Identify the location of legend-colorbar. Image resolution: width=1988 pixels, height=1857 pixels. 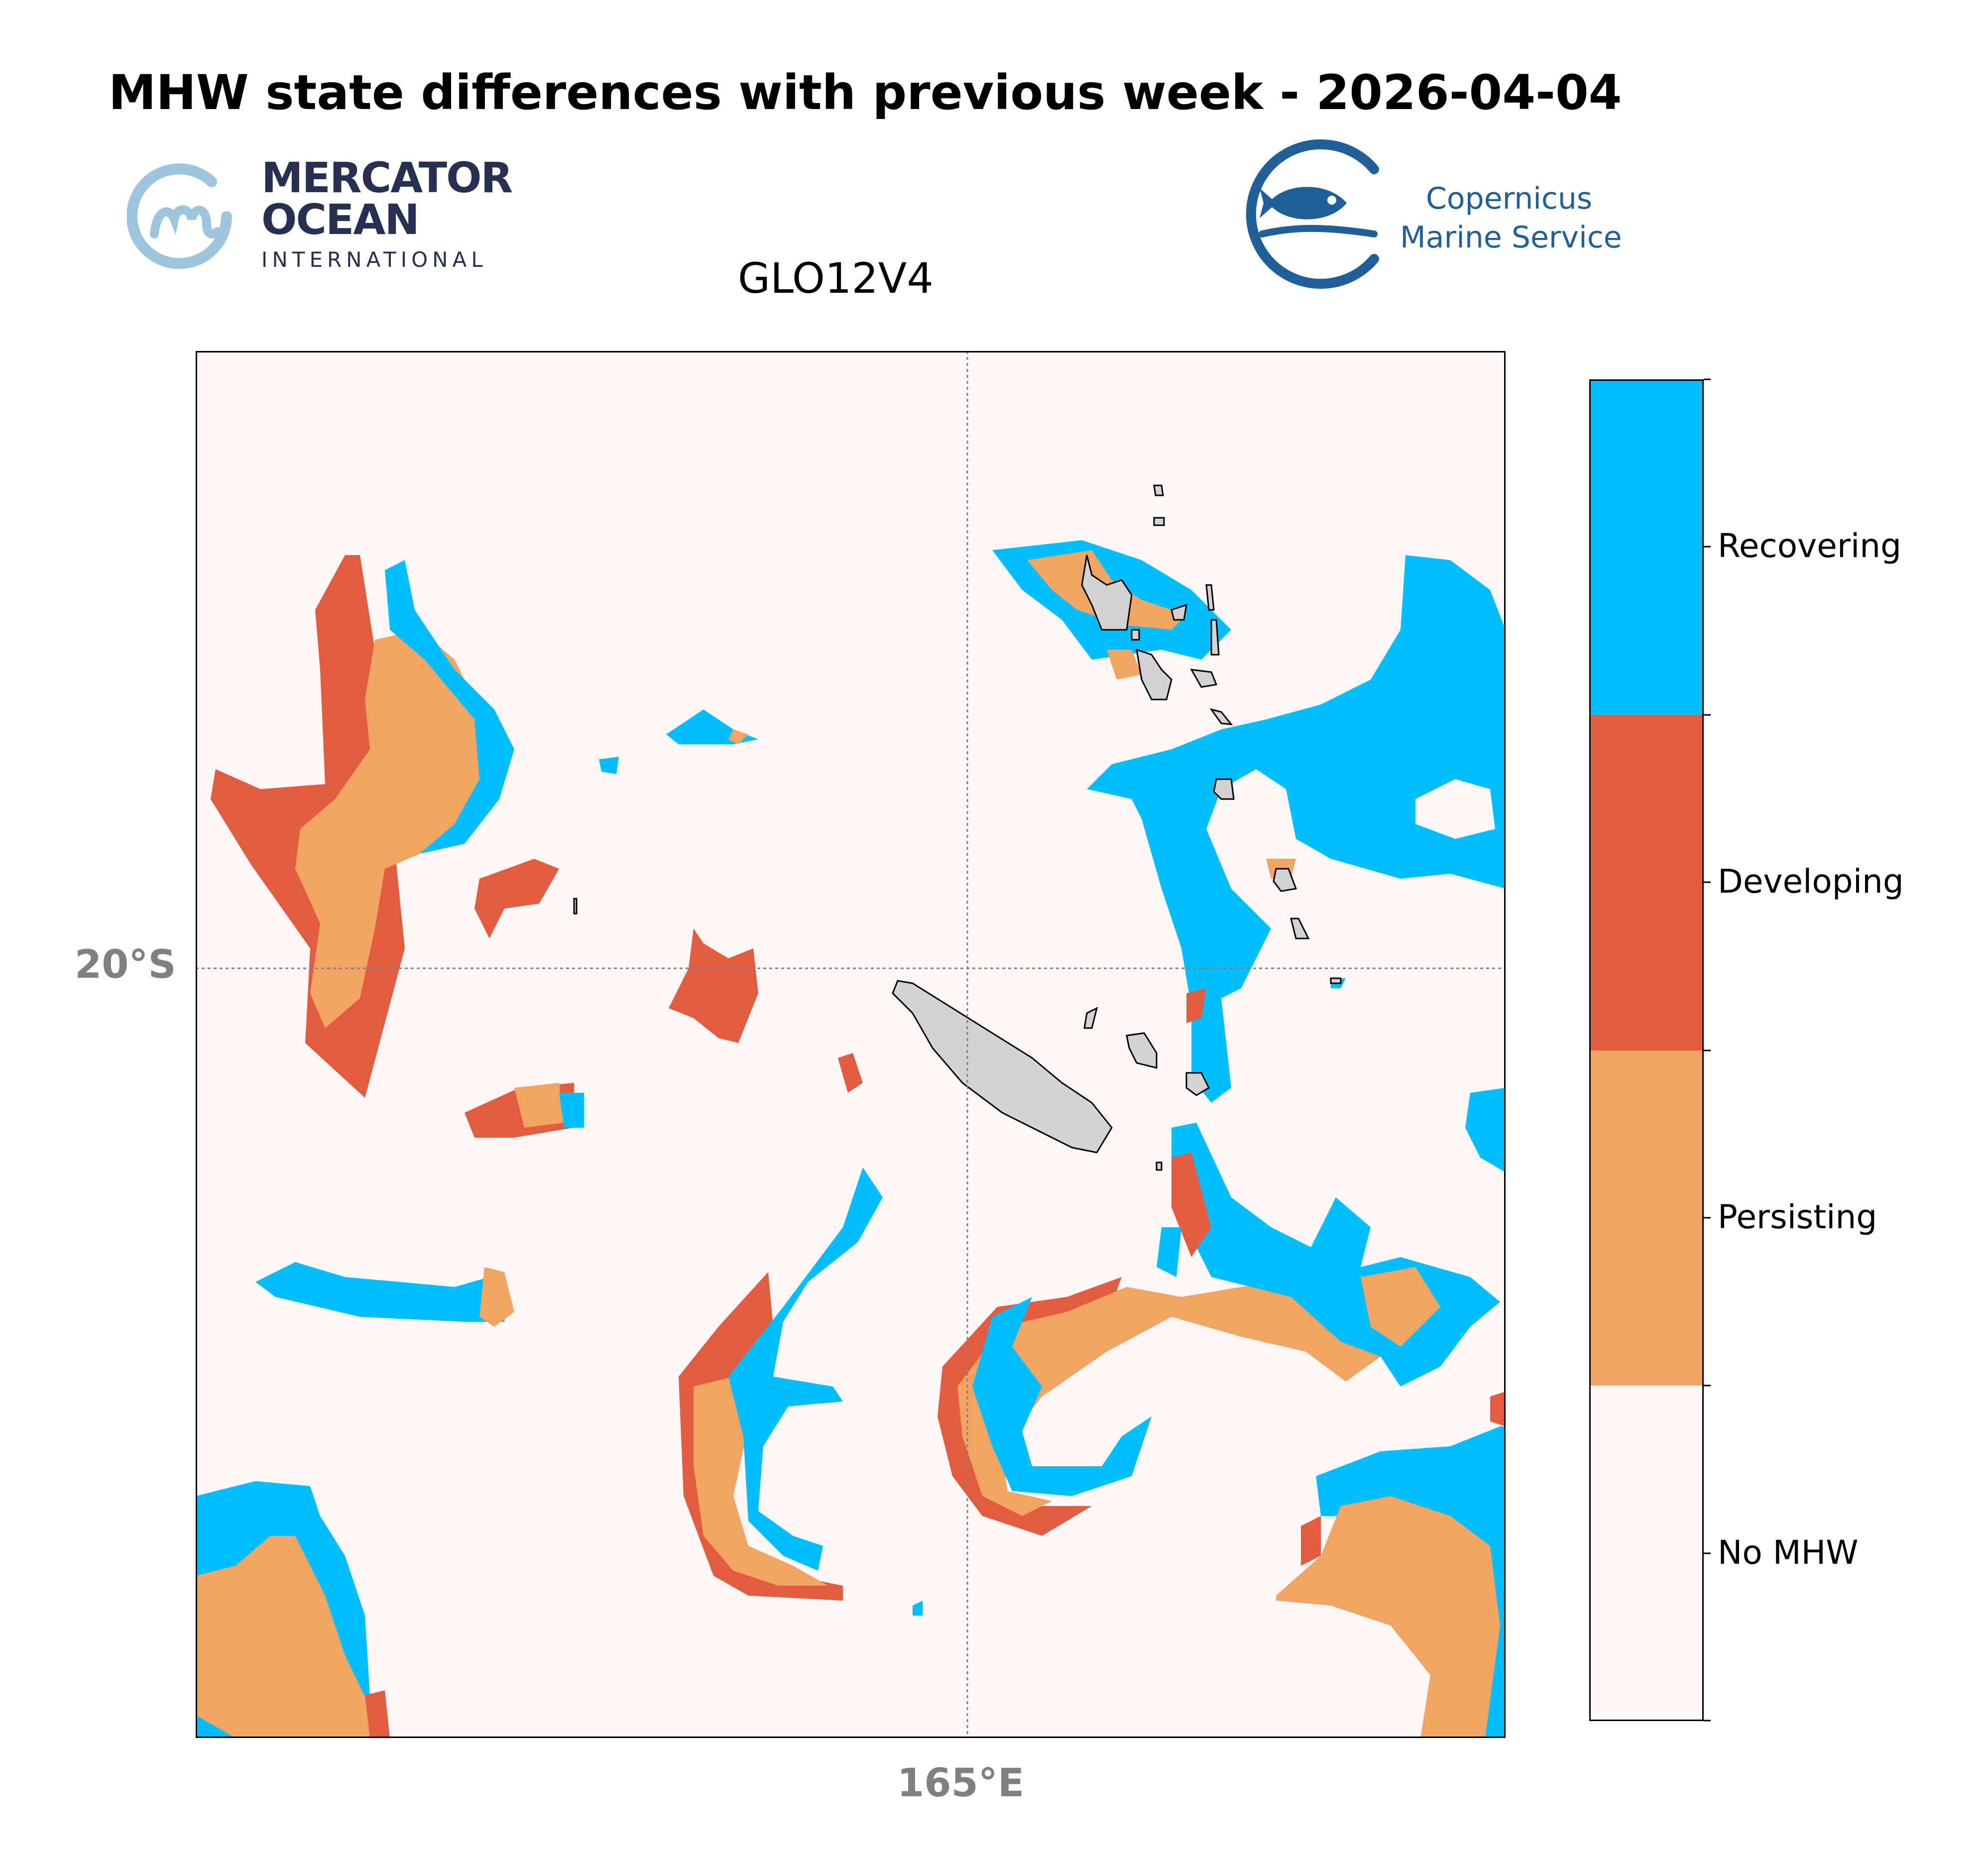
(1647, 1050).